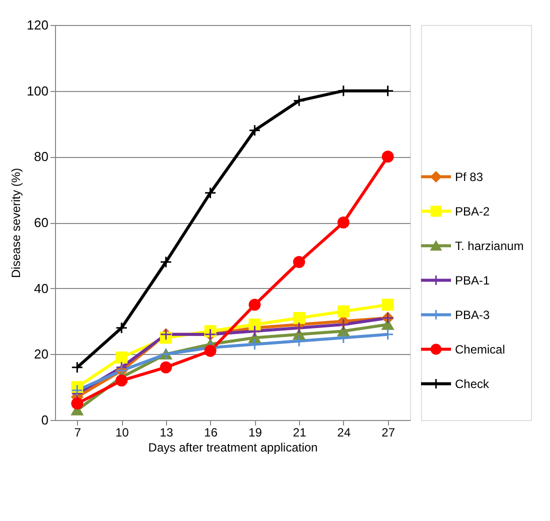 This screenshot has height=521, width=550. What do you see at coordinates (122, 433) in the screenshot?
I see `x-tick-label: 10` at bounding box center [122, 433].